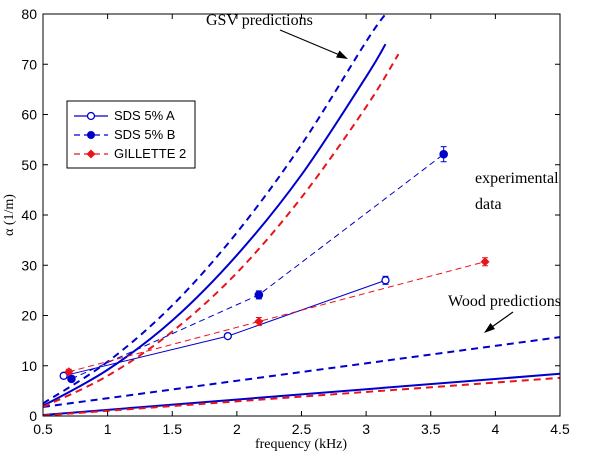  Describe the element at coordinates (144, 134) in the screenshot. I see `legend-label-sds-b: SDS 5% B` at that location.